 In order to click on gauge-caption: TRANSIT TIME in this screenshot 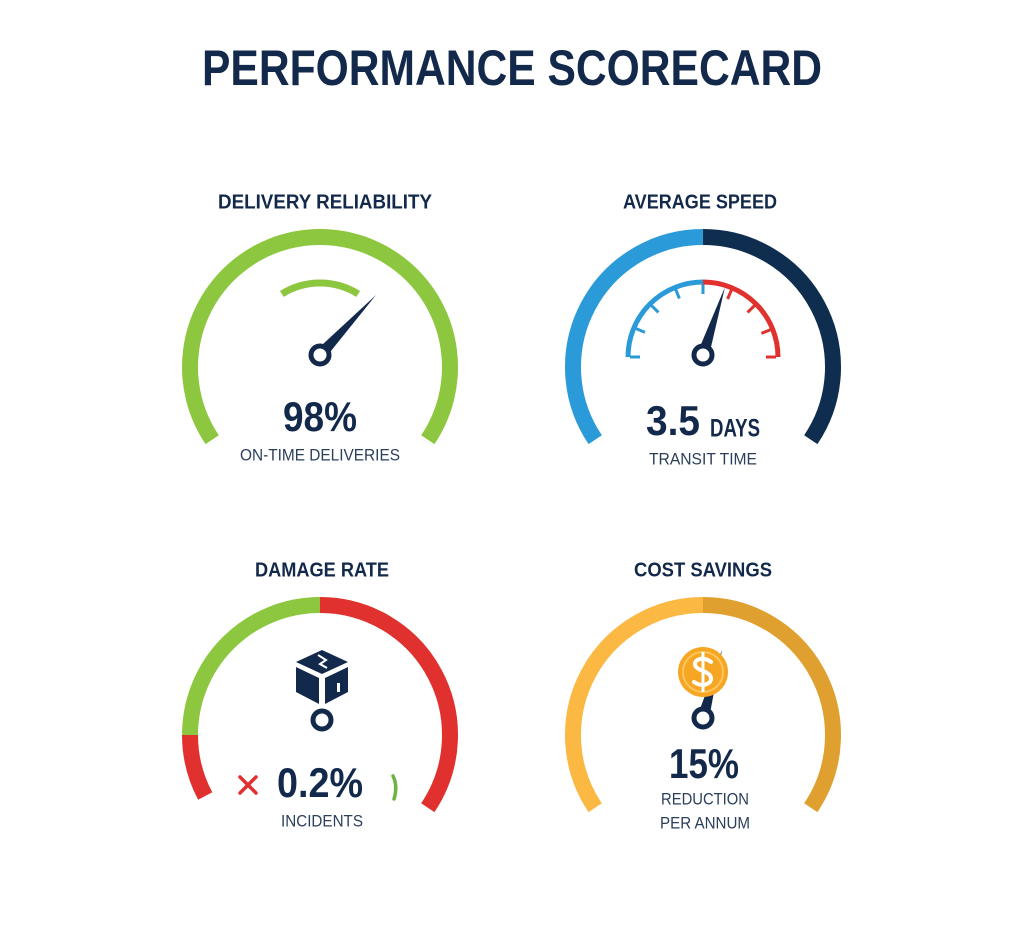, I will do `click(703, 458)`.